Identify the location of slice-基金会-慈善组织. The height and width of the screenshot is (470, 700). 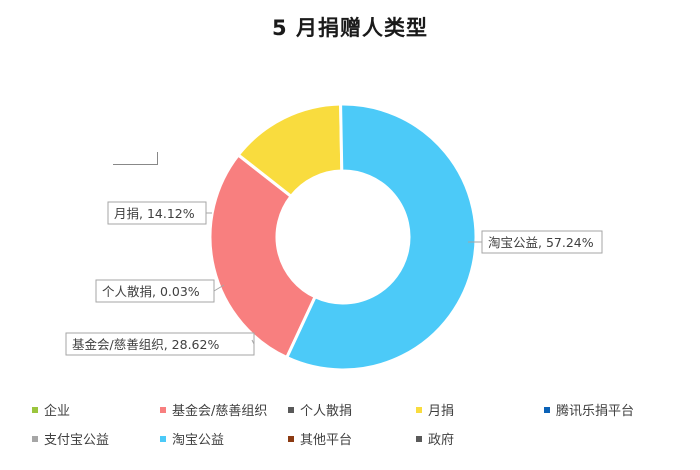
(263, 256).